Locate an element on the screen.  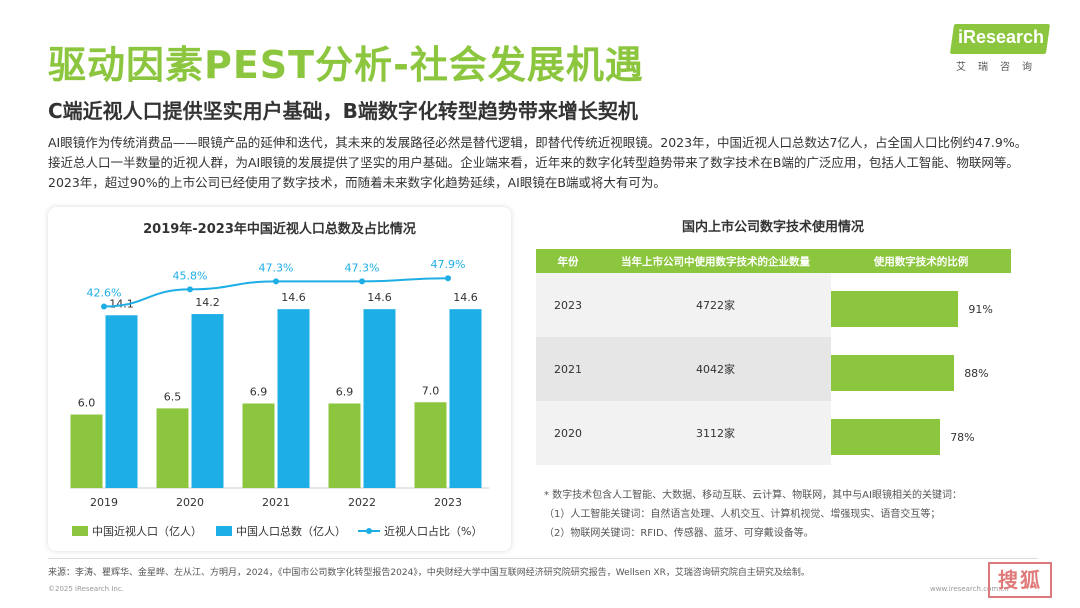
table-cell-year: 2020 is located at coordinates (568, 433).